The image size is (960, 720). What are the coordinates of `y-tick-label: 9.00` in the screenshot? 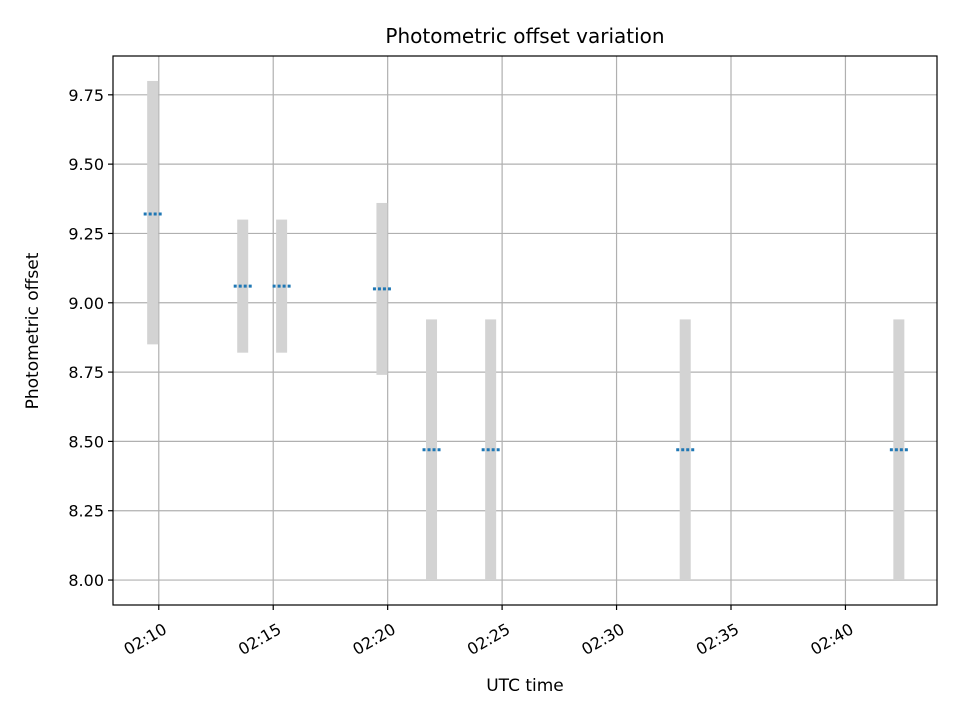 It's located at (86, 303).